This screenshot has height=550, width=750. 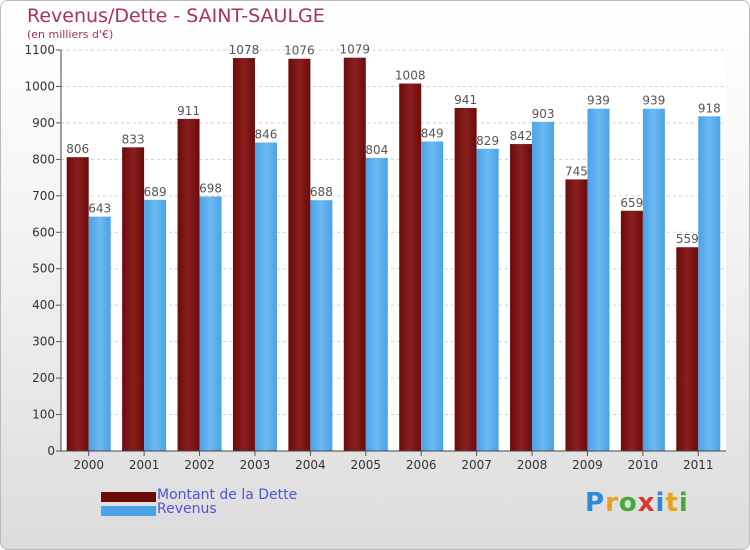 What do you see at coordinates (255, 465) in the screenshot?
I see `x-tick-label: 2003` at bounding box center [255, 465].